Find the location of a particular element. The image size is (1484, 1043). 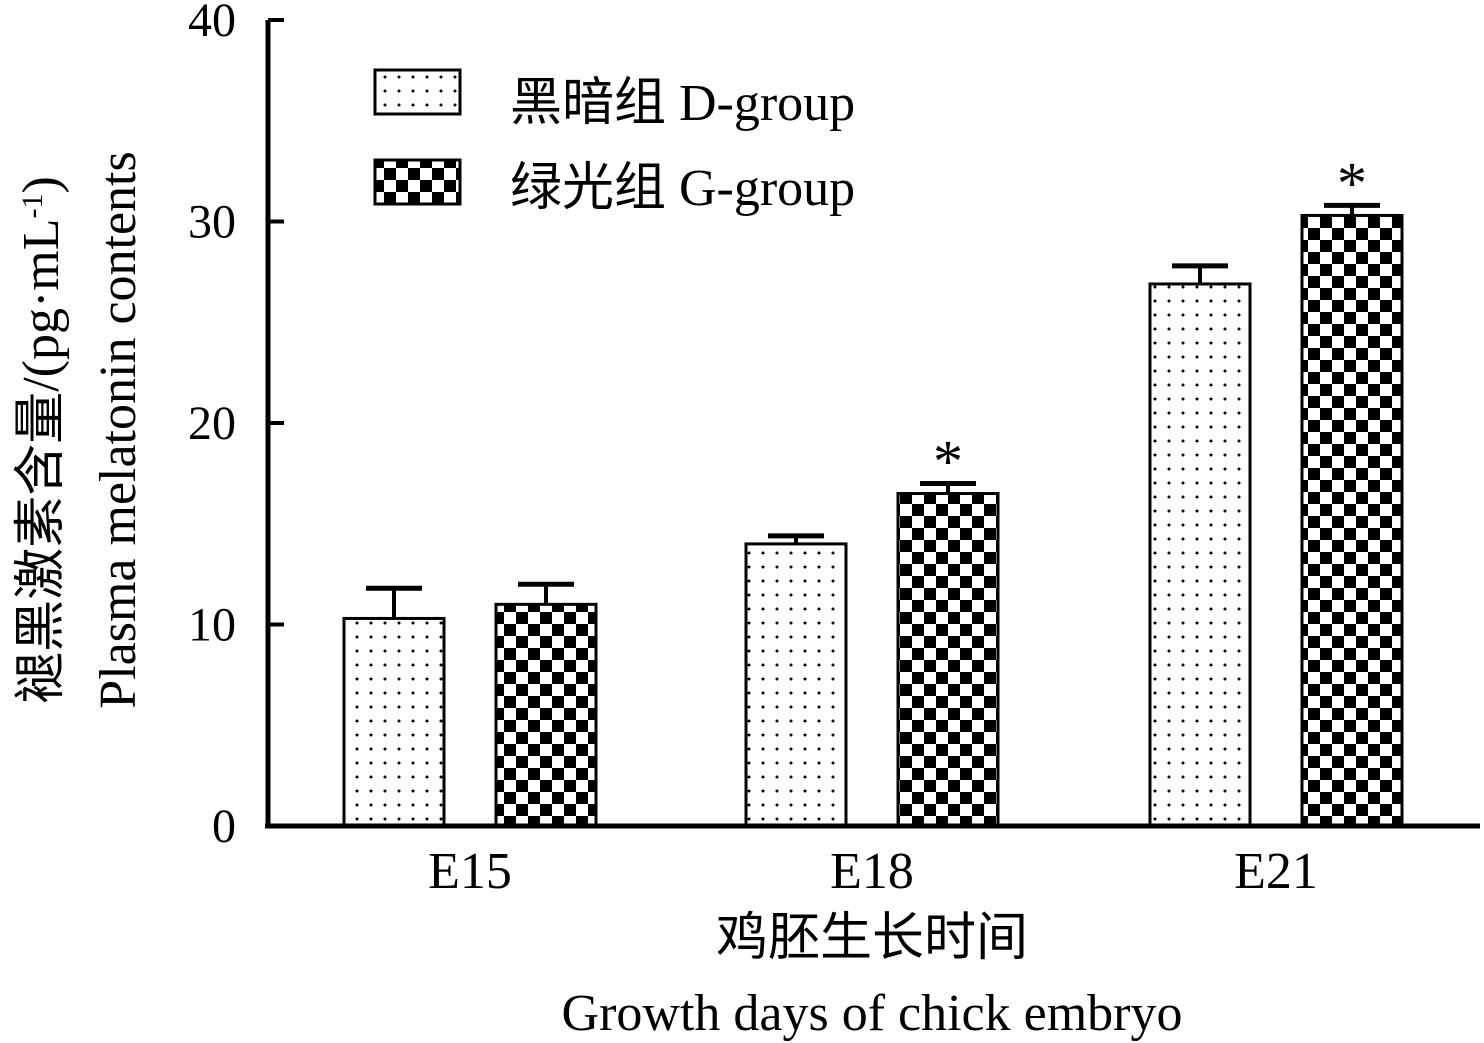

bar-d-group-e15 is located at coordinates (394, 722).